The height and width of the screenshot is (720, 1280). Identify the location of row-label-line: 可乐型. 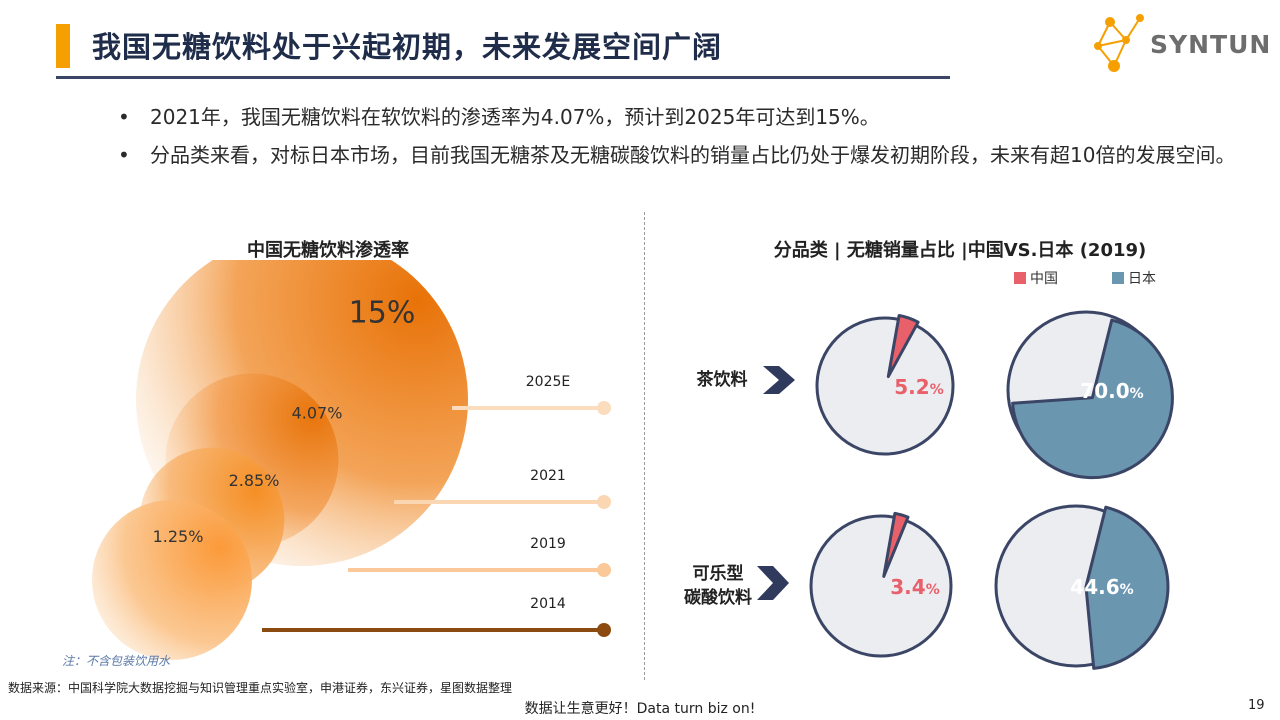
(718, 574).